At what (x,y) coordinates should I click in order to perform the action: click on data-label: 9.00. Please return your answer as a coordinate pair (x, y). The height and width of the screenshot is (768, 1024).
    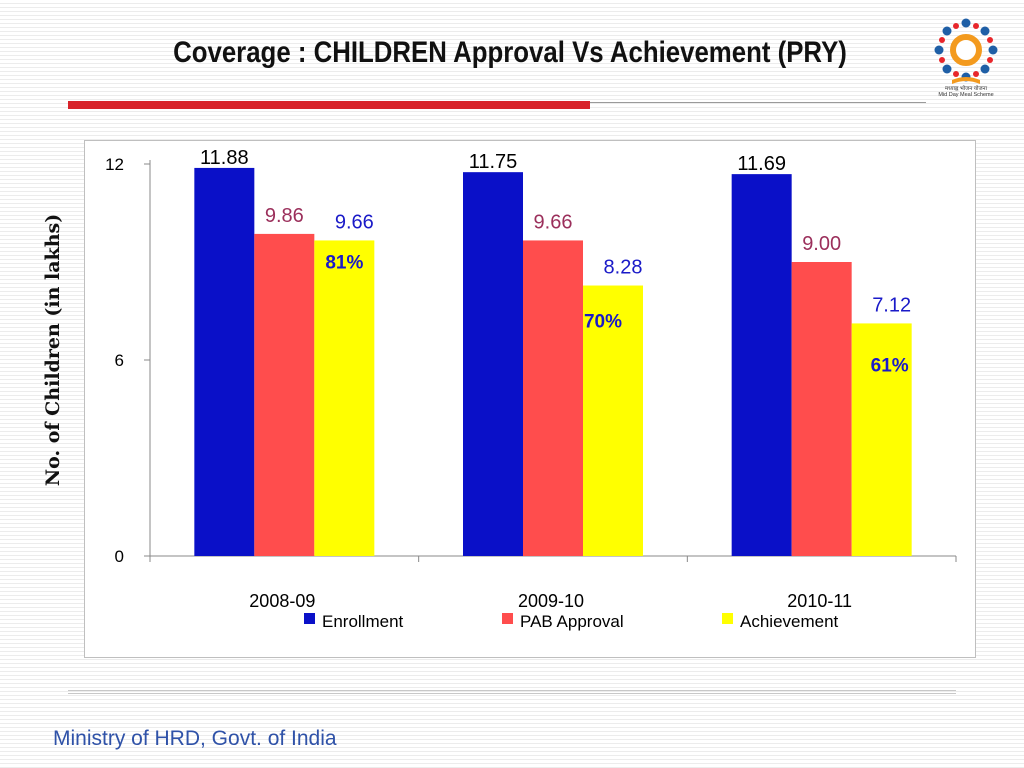
    Looking at the image, I should click on (821, 244).